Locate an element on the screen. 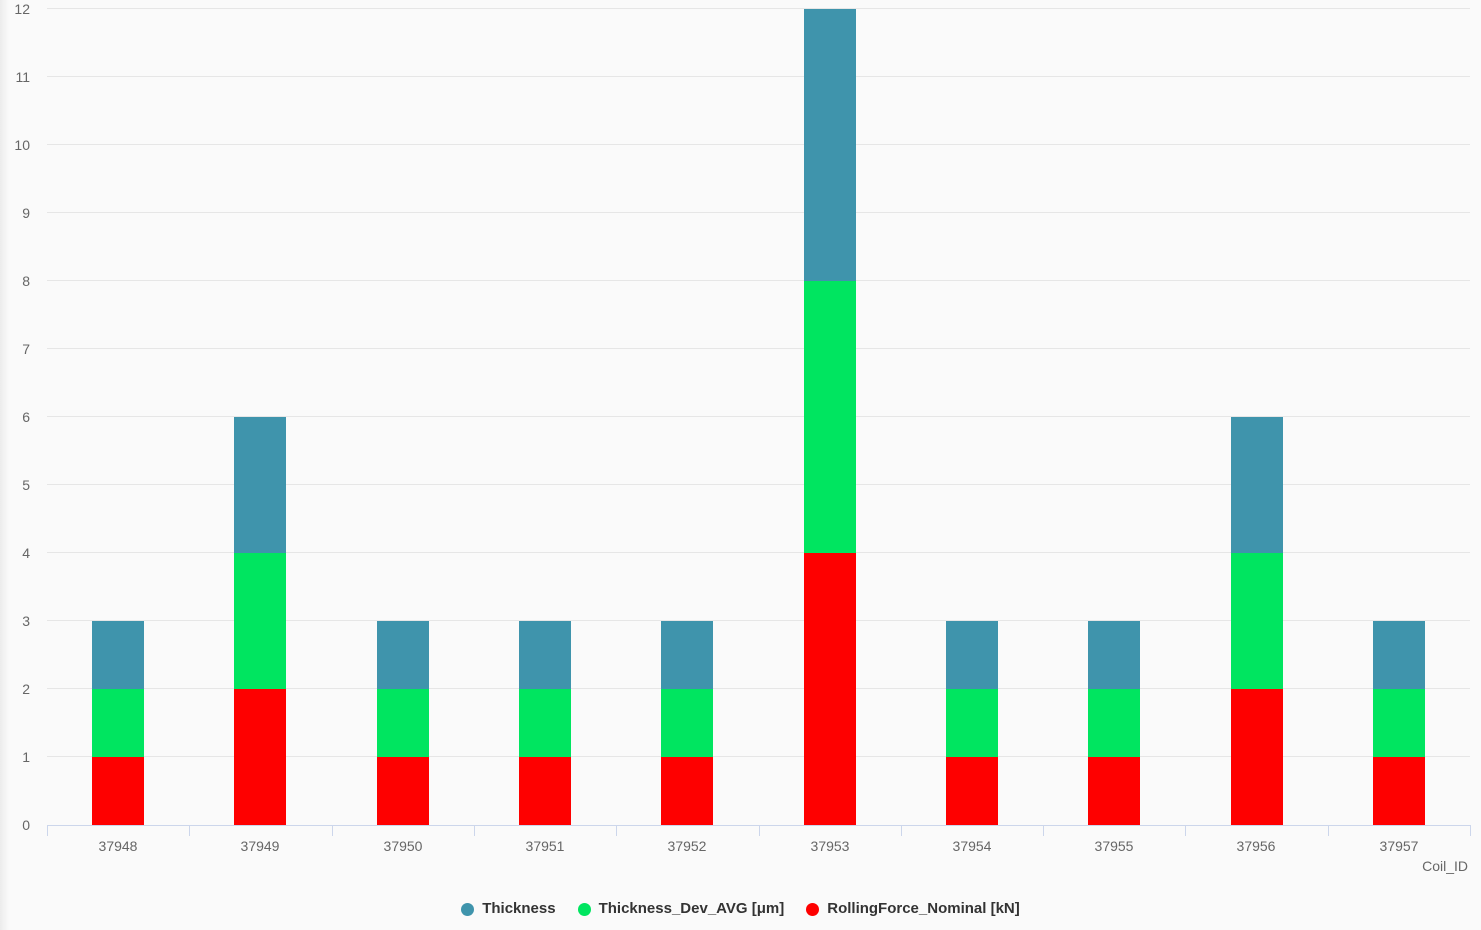  x-axis-category-label: 37956 is located at coordinates (1256, 846).